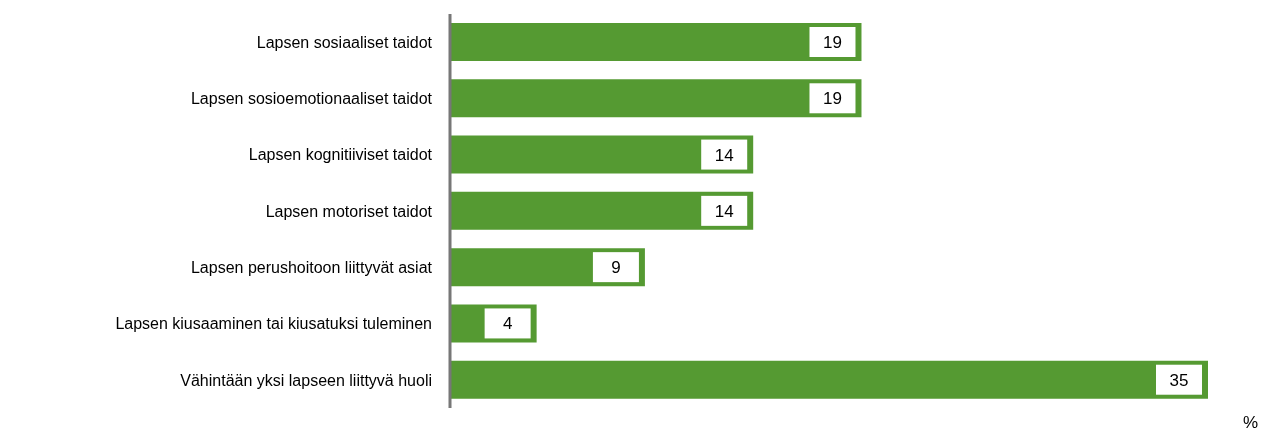 The image size is (1268, 438). I want to click on y-tick-label: Lapsen motoriset taidot, so click(349, 211).